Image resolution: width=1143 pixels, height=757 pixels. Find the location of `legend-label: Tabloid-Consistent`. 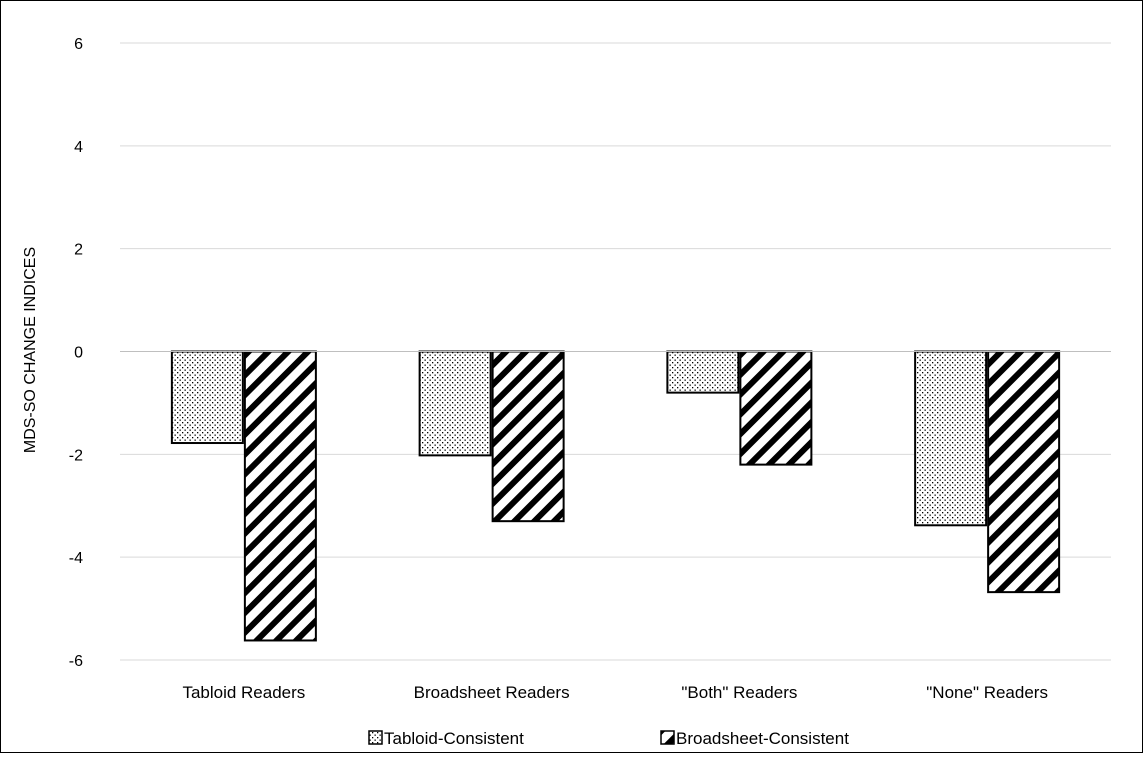

legend-label: Tabloid-Consistent is located at coordinates (454, 738).